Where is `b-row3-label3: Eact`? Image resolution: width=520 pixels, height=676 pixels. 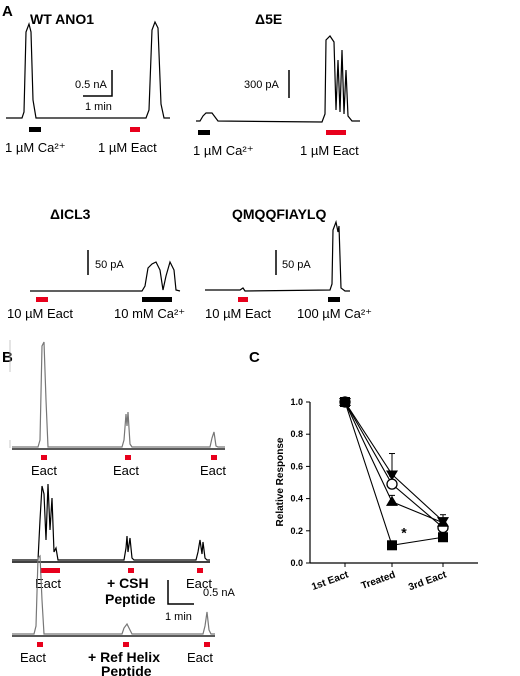 b-row3-label3: Eact is located at coordinates (200, 657).